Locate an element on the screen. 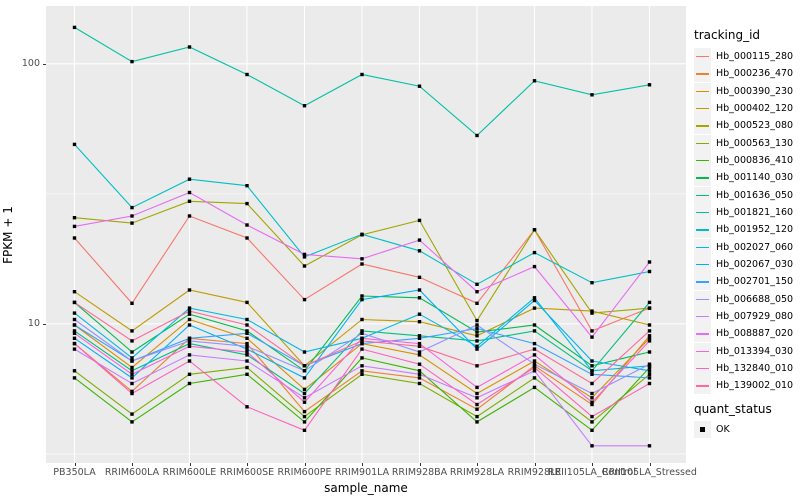  point-Hb_000523_080-RRIM600PE is located at coordinates (304, 266).